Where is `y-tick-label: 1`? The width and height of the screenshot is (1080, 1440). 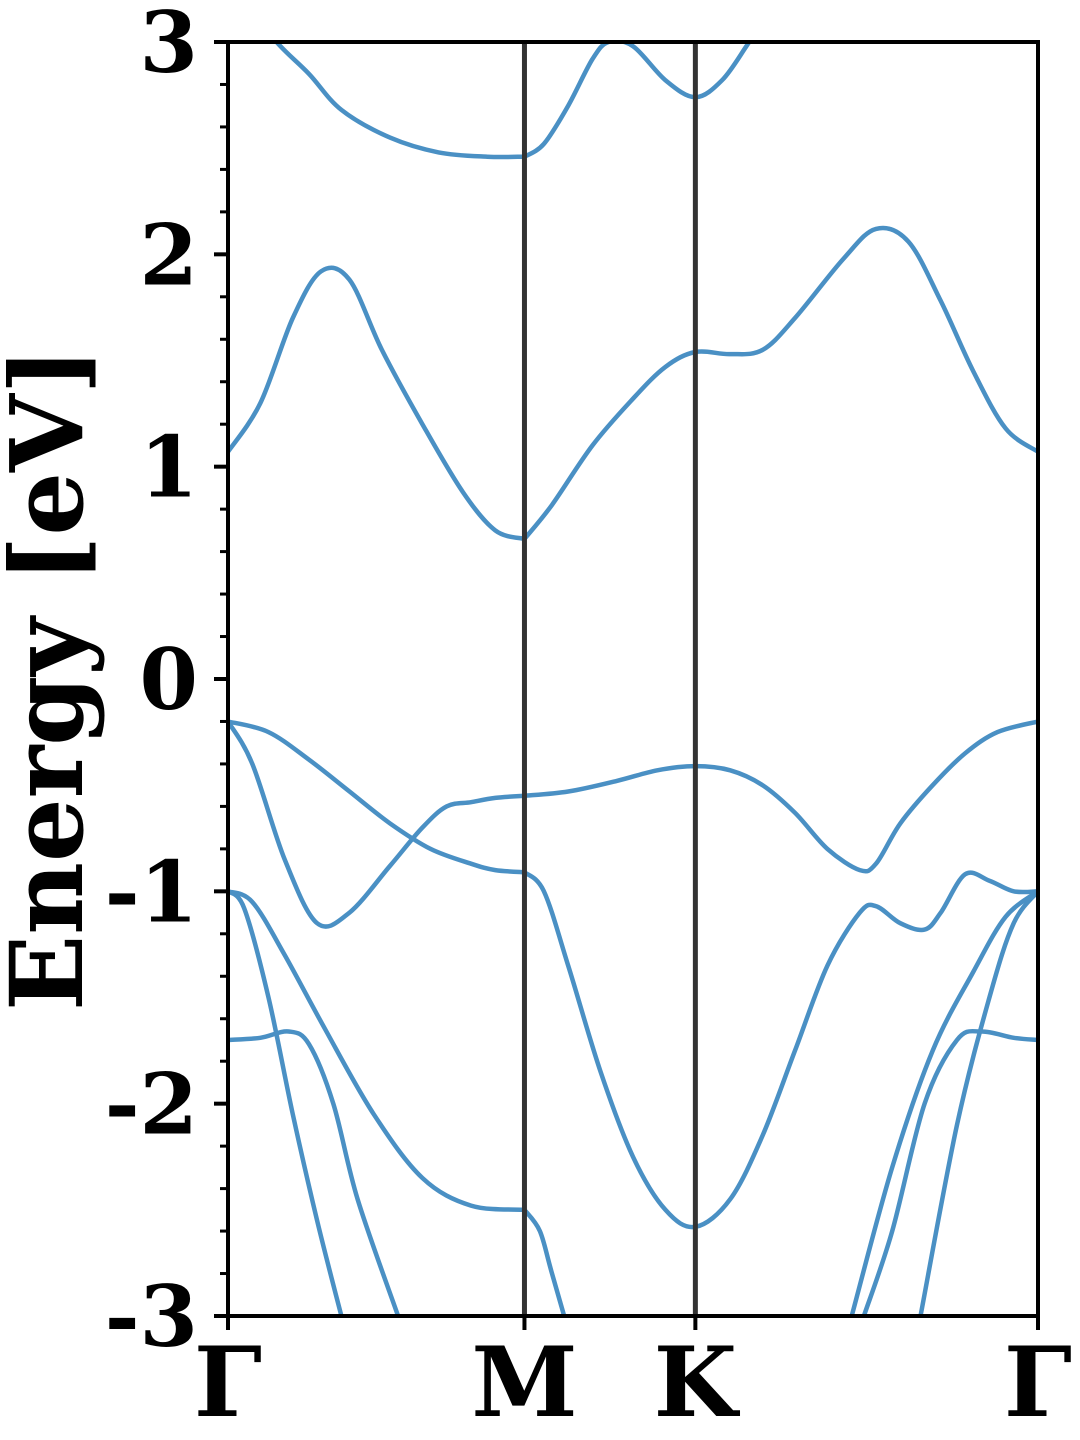
y-tick-label: 1 is located at coordinates (169, 467).